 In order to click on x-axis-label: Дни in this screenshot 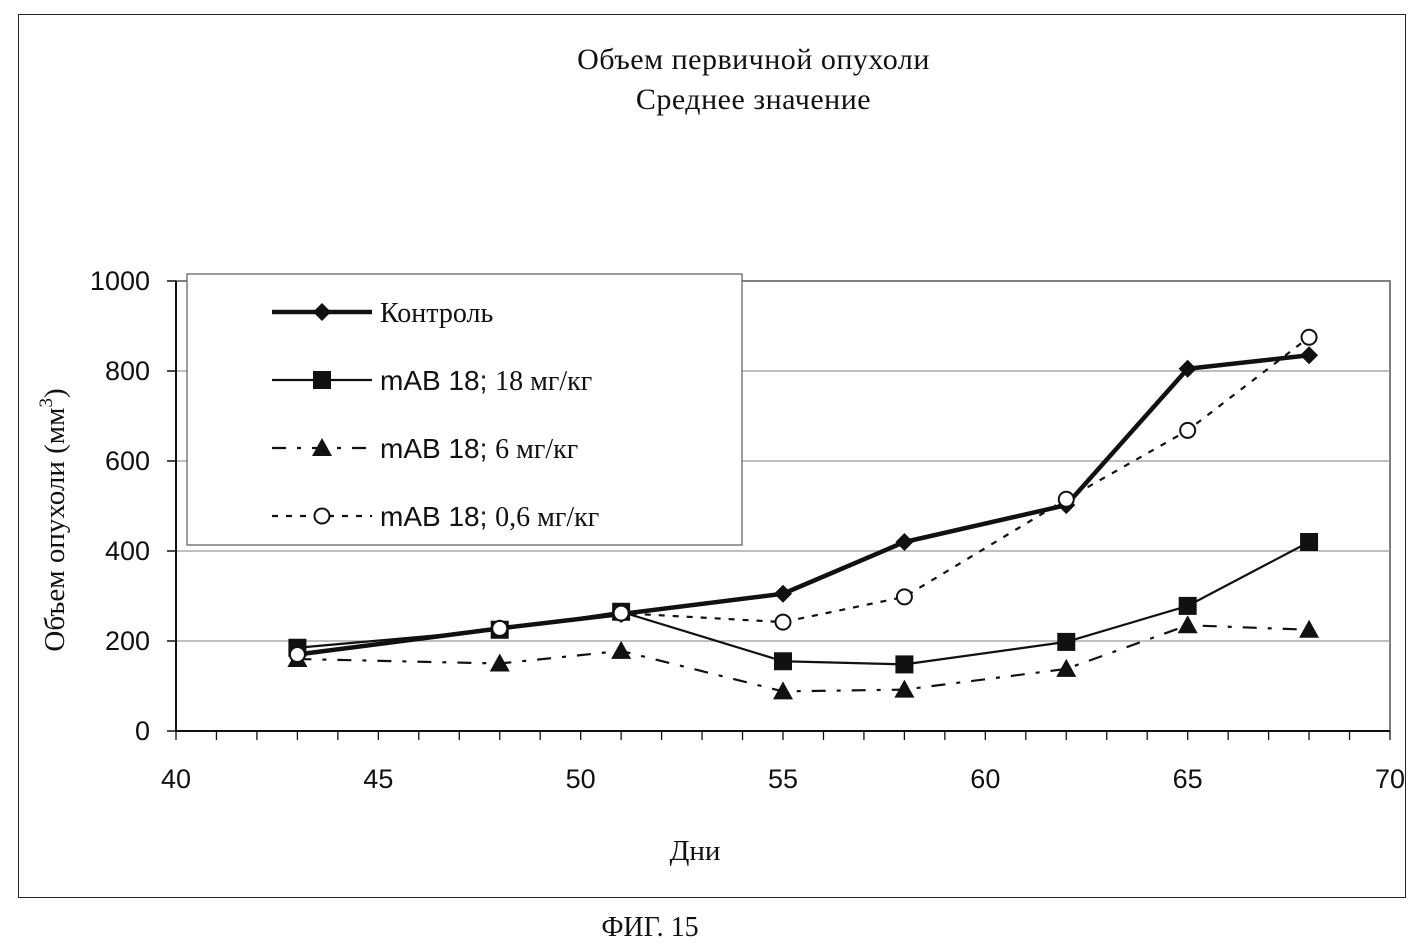, I will do `click(695, 851)`.